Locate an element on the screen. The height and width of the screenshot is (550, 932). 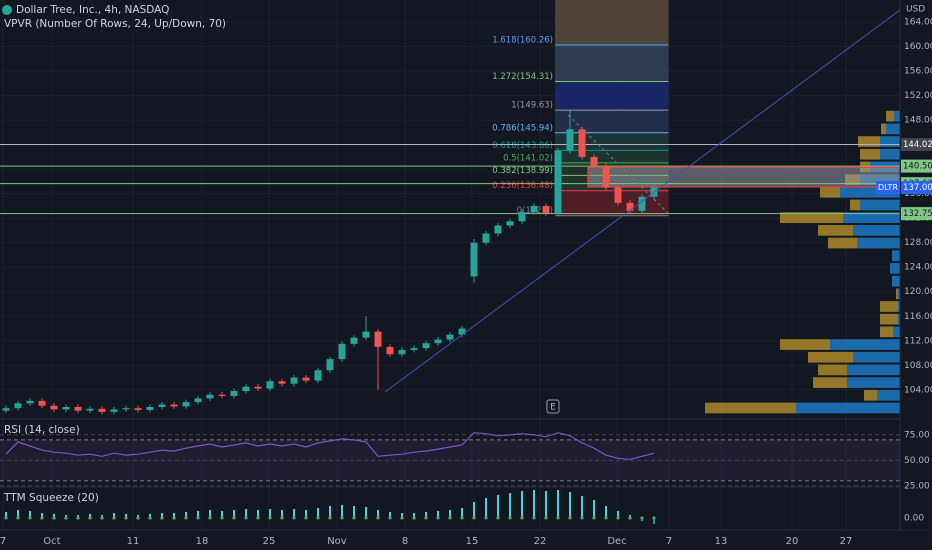
date-label: 22 is located at coordinates (540, 541).